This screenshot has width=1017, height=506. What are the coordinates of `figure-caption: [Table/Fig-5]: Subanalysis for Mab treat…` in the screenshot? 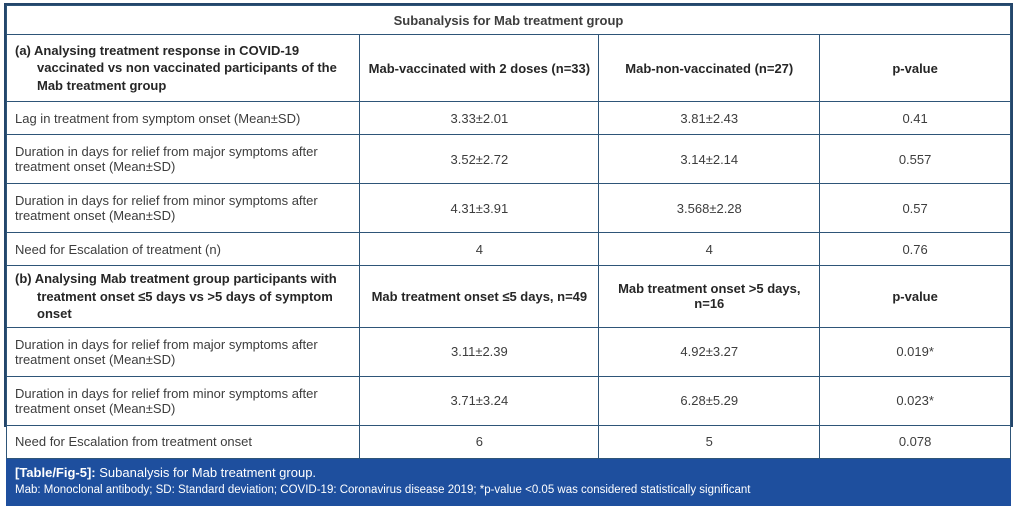 It's located at (508, 473).